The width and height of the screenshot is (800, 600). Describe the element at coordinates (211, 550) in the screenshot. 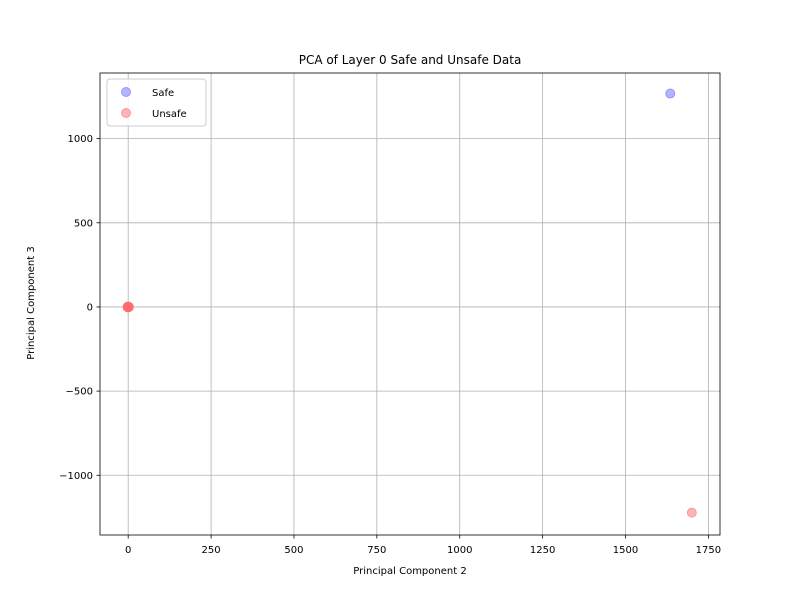

I see `x-tick-label: 250` at that location.